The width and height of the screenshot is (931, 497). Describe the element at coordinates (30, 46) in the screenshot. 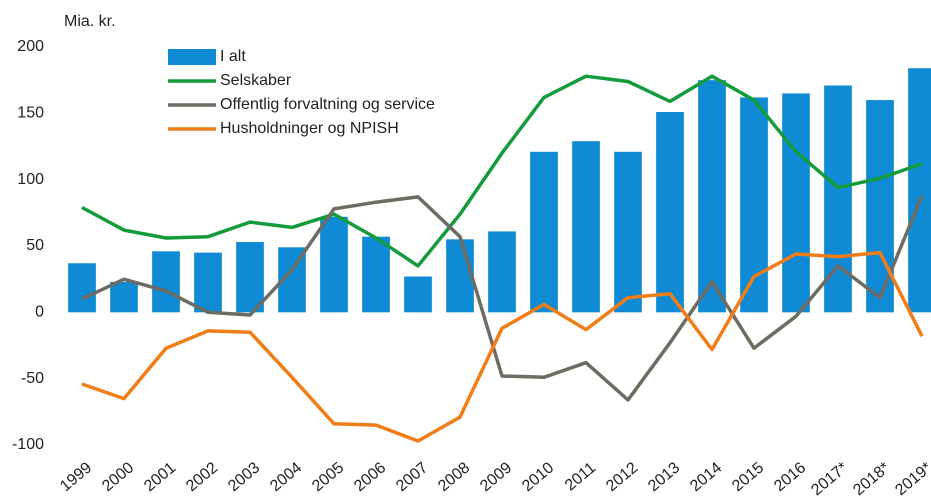

I see `y-tick-label: 200` at that location.